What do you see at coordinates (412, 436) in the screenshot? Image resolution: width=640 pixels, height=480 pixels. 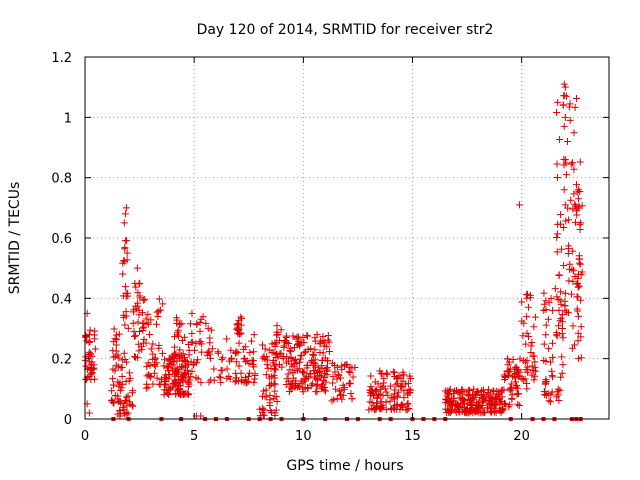 I see `x-tick-label: 15` at bounding box center [412, 436].